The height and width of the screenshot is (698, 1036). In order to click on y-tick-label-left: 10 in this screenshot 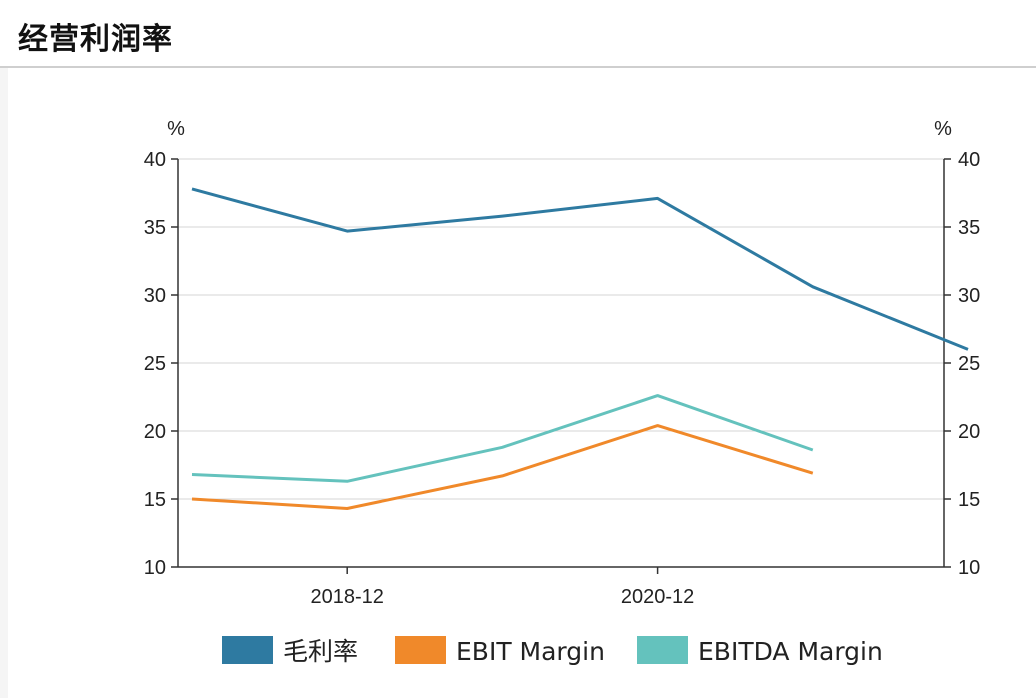, I will do `click(155, 568)`.